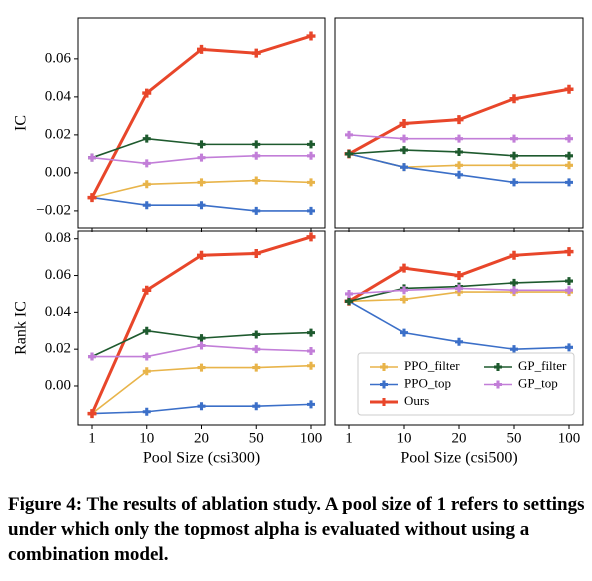  What do you see at coordinates (201, 325) in the screenshot?
I see `series-line` at bounding box center [201, 325].